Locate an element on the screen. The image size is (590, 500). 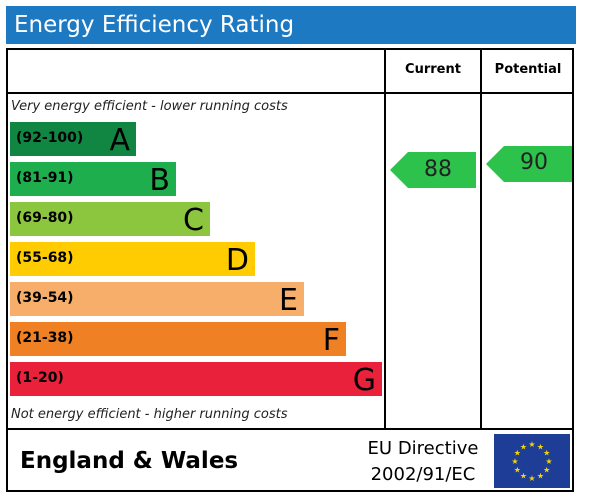
region-label: England & Wales is located at coordinates (129, 461).